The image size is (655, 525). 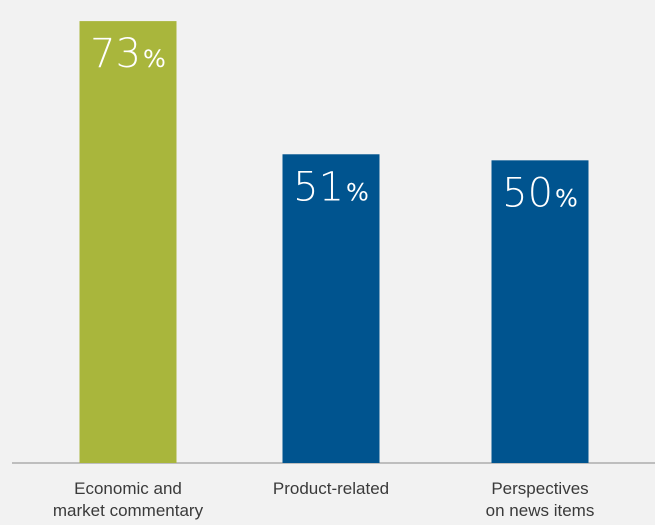 What do you see at coordinates (128, 499) in the screenshot?
I see `category-label-0: Economic and market commentary` at bounding box center [128, 499].